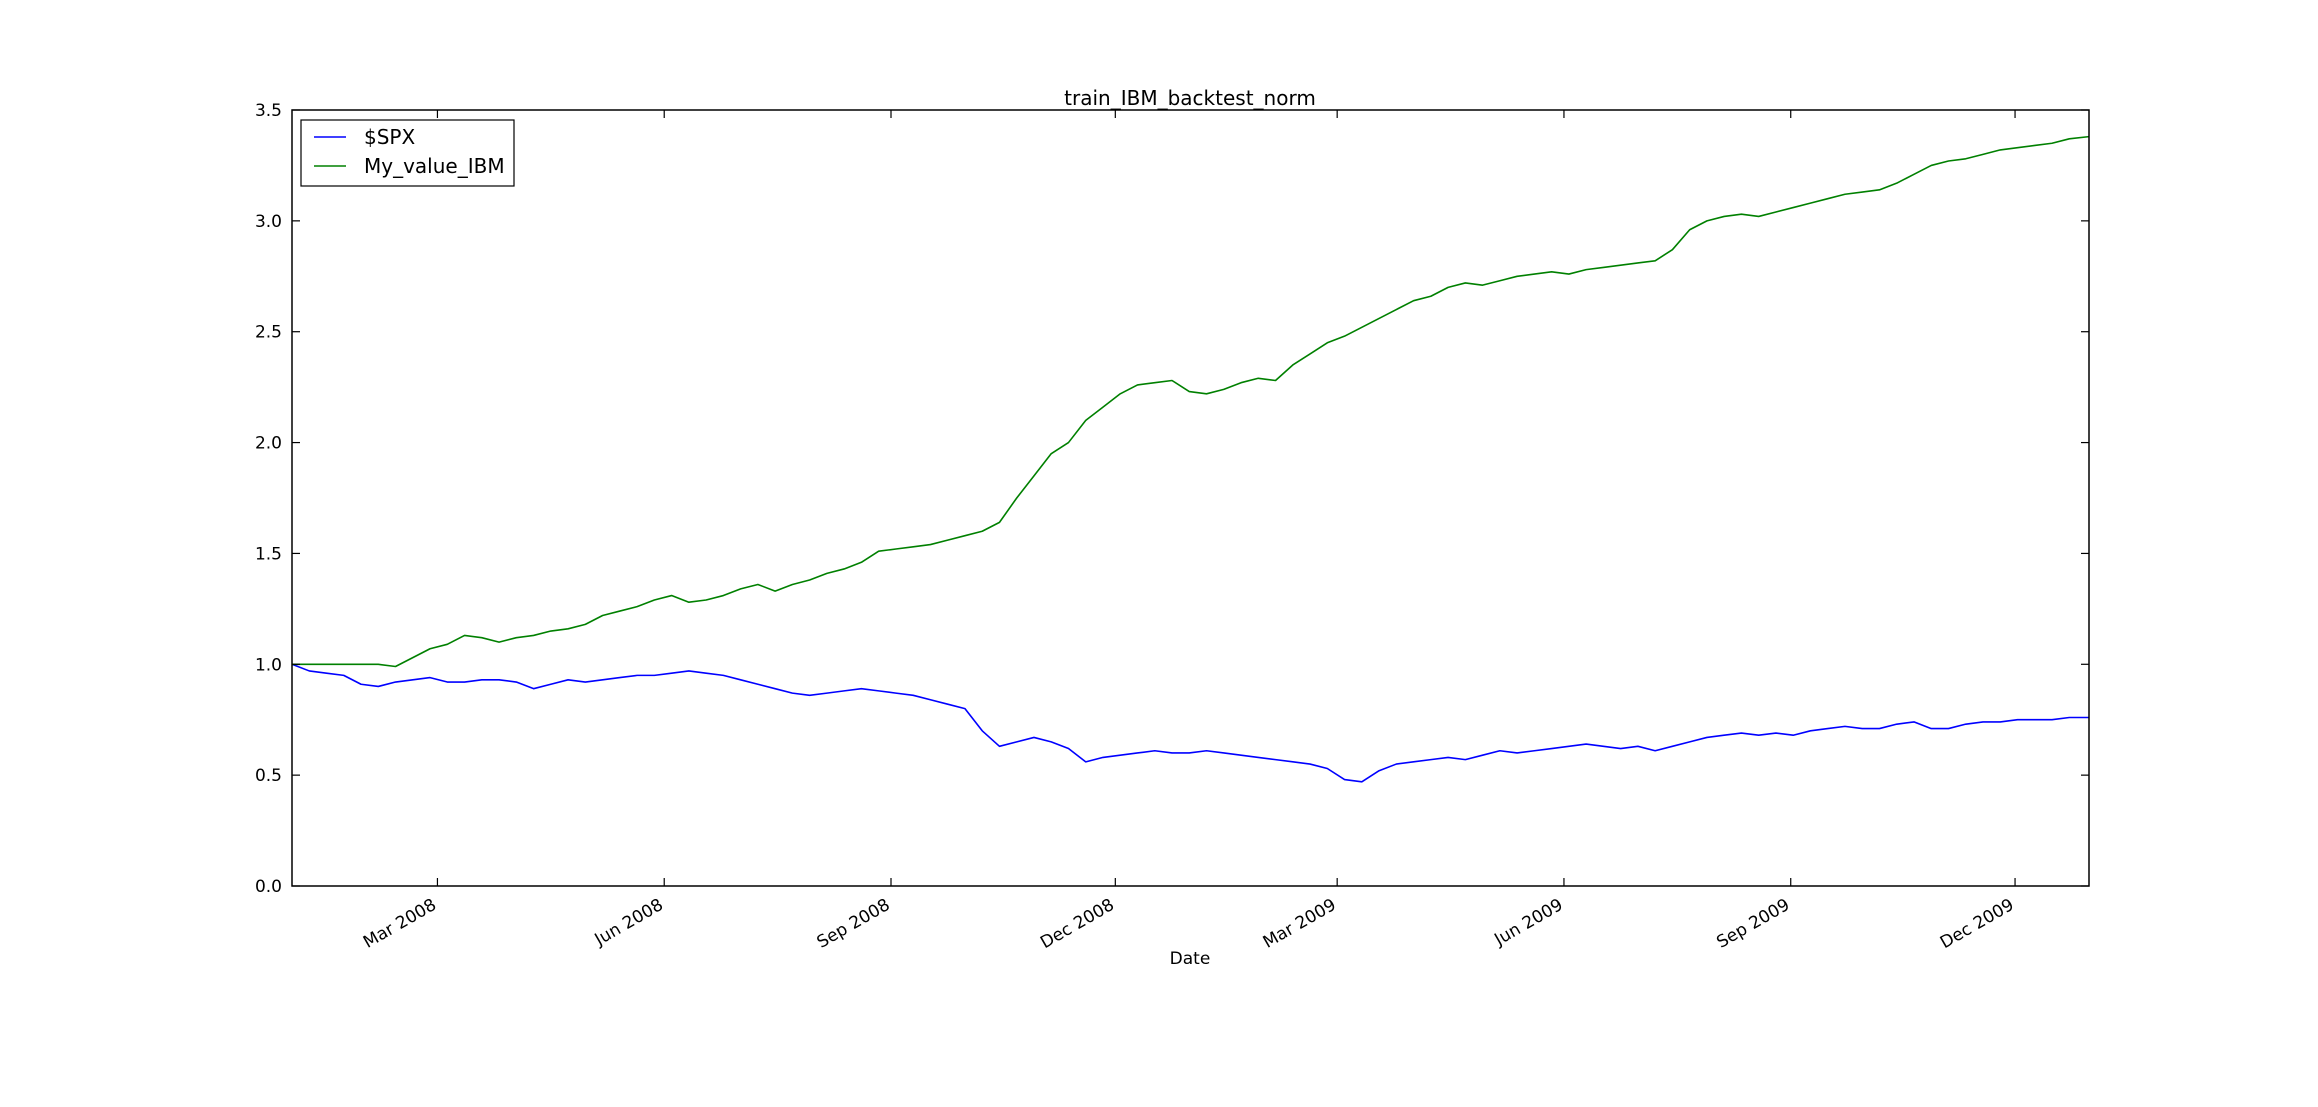 This screenshot has width=2318, height=1107. I want to click on x-axis-label: Date, so click(1190, 959).